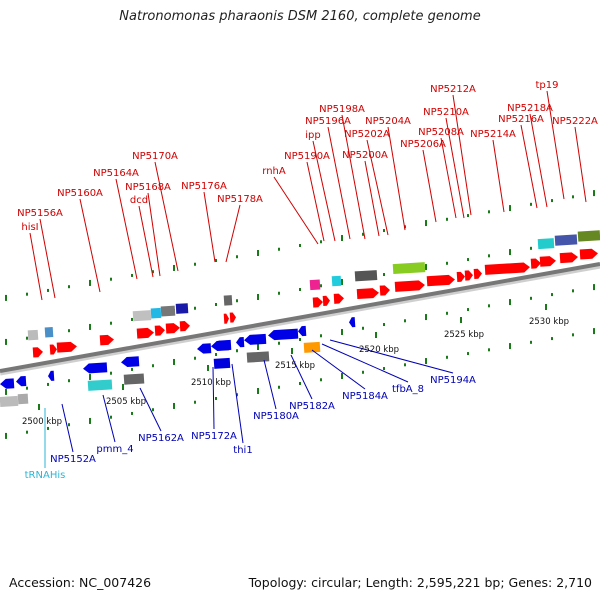  Describe the element at coordinates (204, 186) in the screenshot. I see `forward-gene-label: NP5176A` at that location.